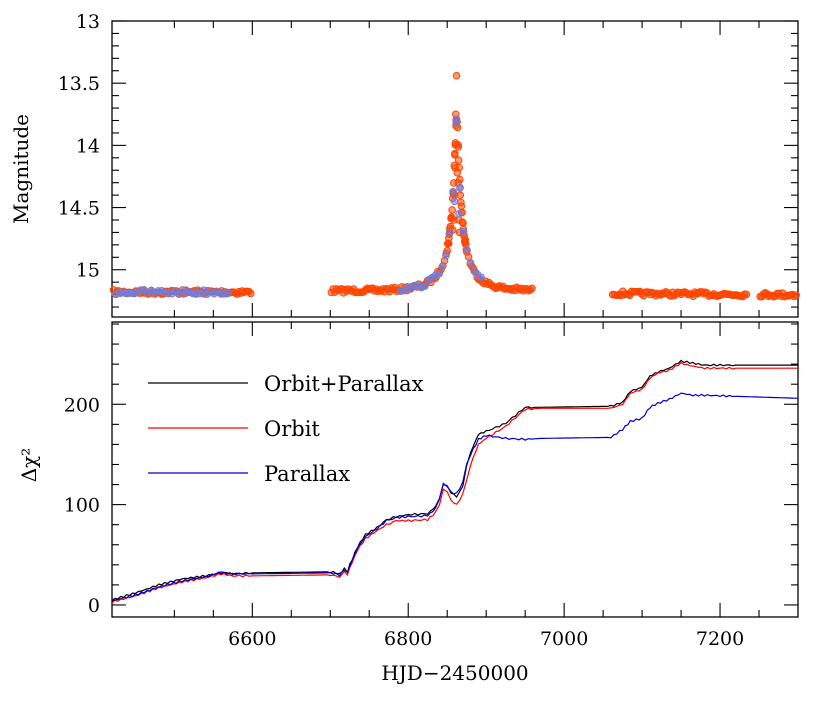  I want to click on x-axis-title: HJD−2450000, so click(454, 673).